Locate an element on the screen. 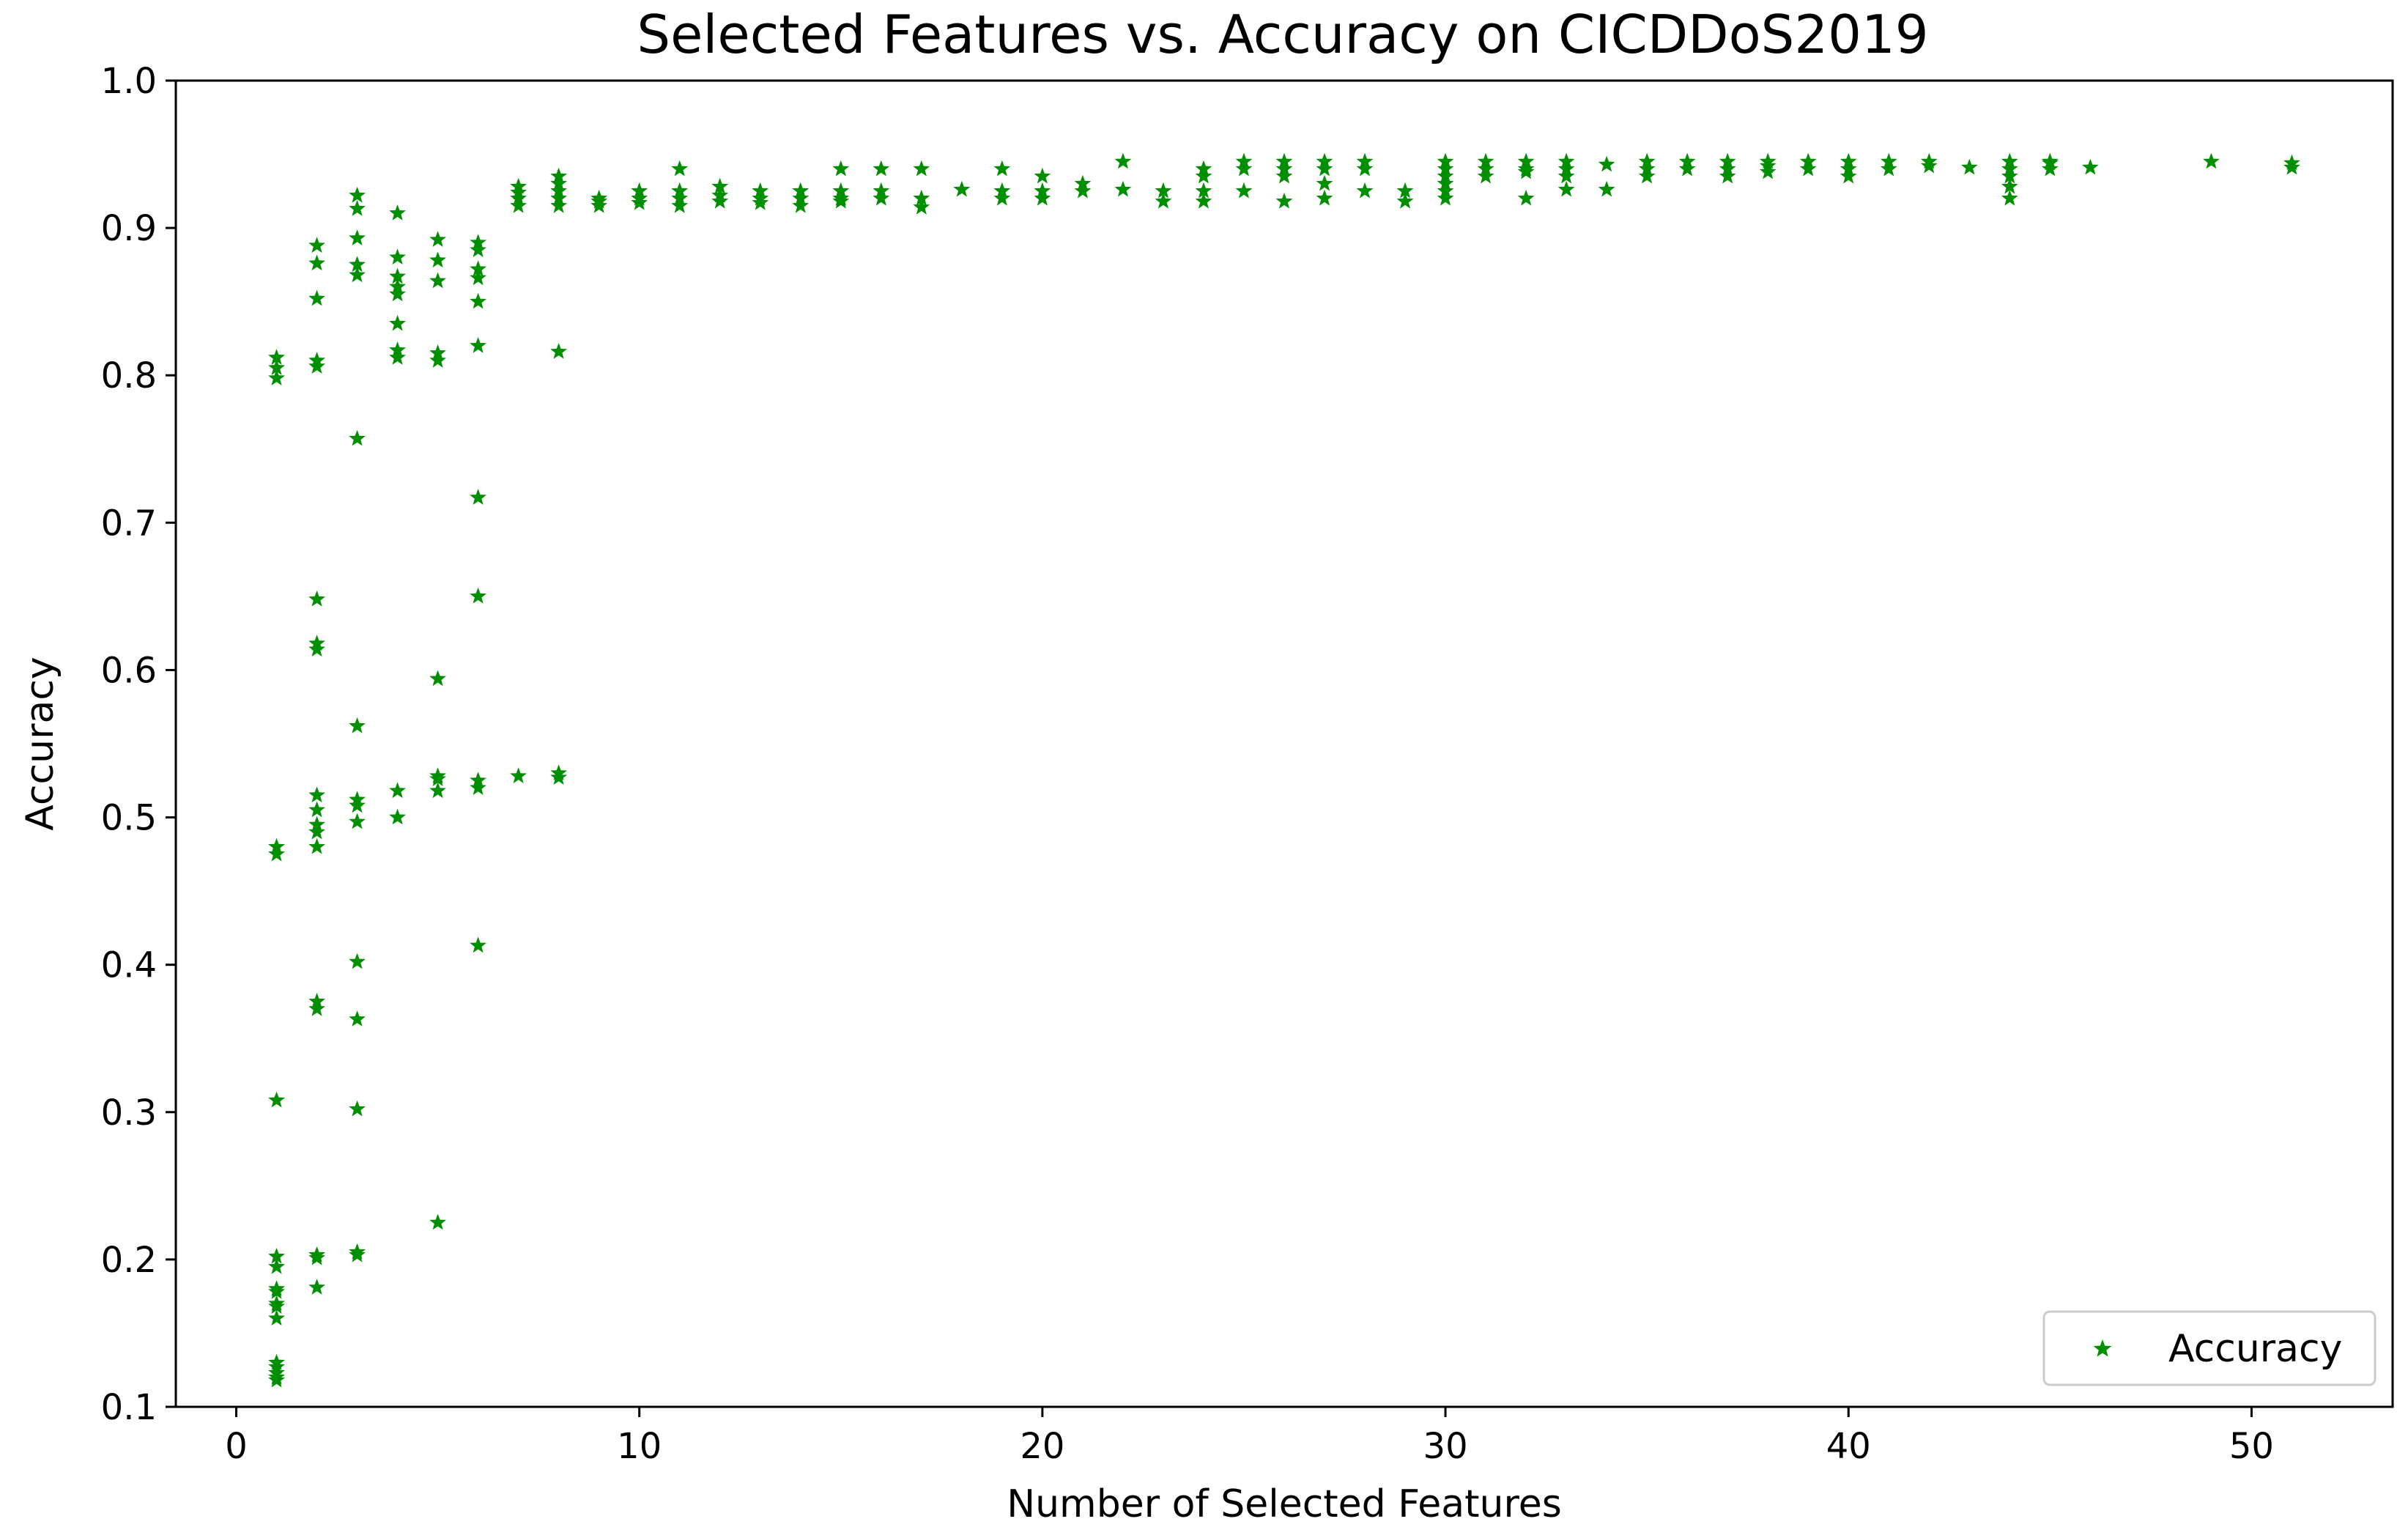  y-tick-label: 0.4 is located at coordinates (129, 966).